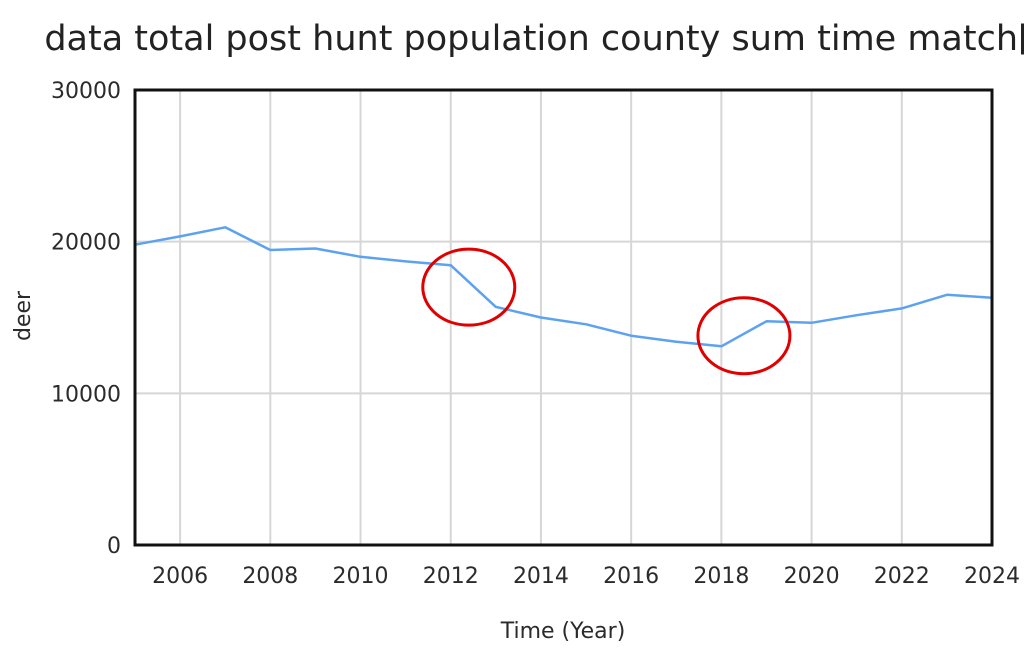  What do you see at coordinates (180, 576) in the screenshot?
I see `x-tick-label: 2006` at bounding box center [180, 576].